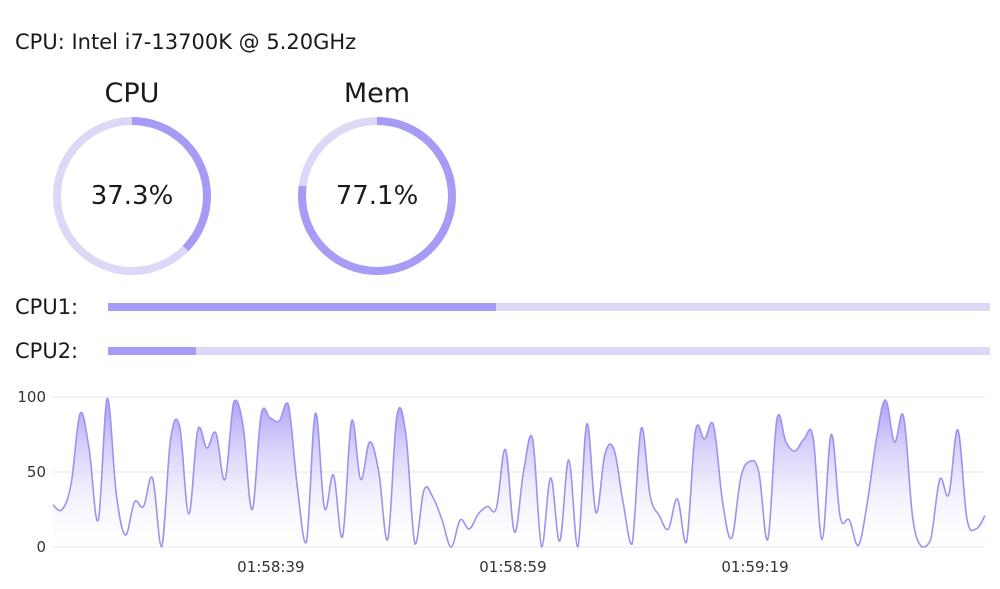 Image resolution: width=1000 pixels, height=589 pixels. What do you see at coordinates (41, 547) in the screenshot?
I see `y-tick-label-0: 0` at bounding box center [41, 547].